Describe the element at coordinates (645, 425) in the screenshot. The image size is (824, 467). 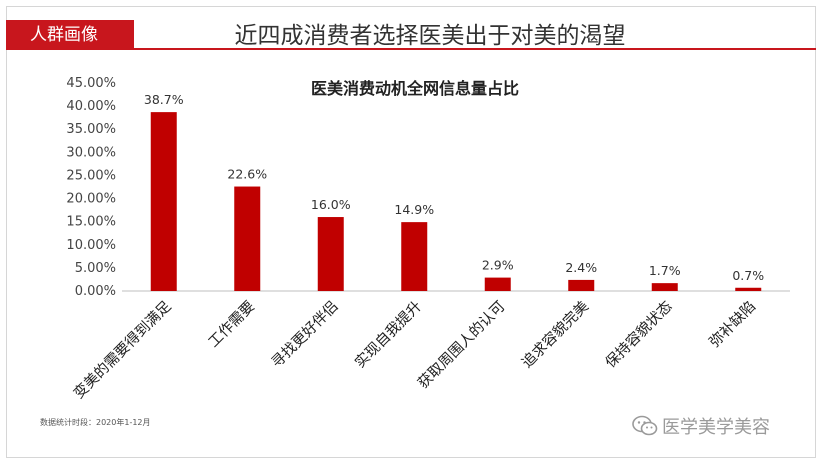
I see `wechat-icon` at that location.